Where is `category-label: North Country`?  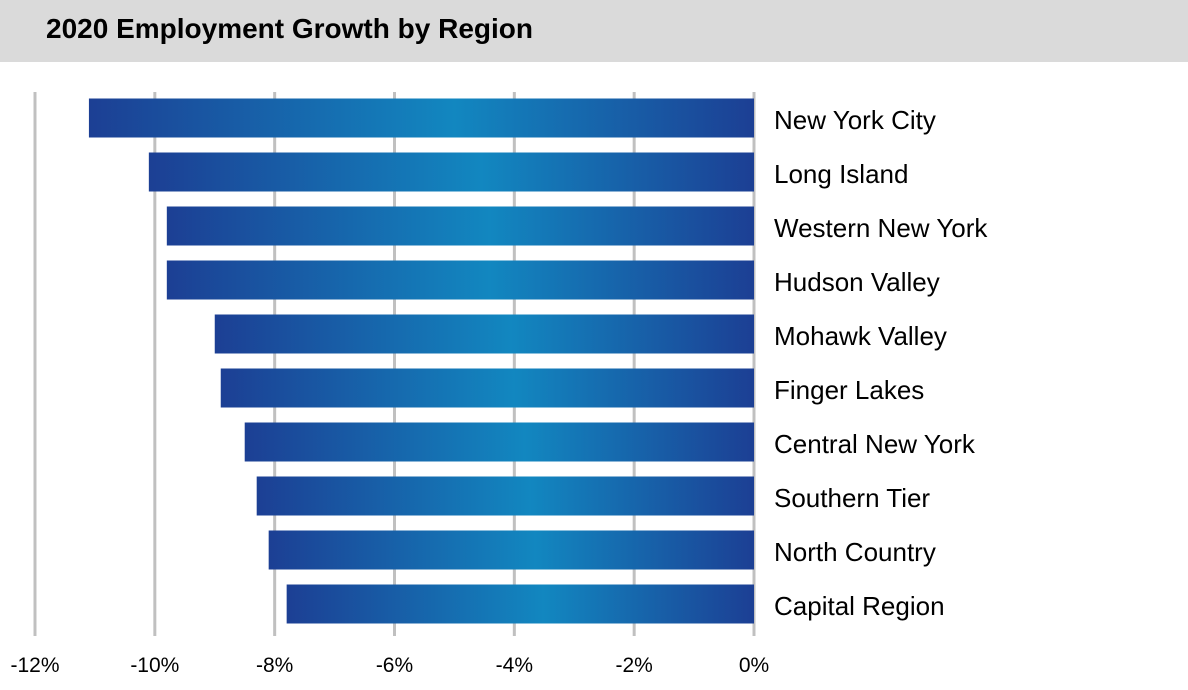
category-label: North Country is located at coordinates (855, 552).